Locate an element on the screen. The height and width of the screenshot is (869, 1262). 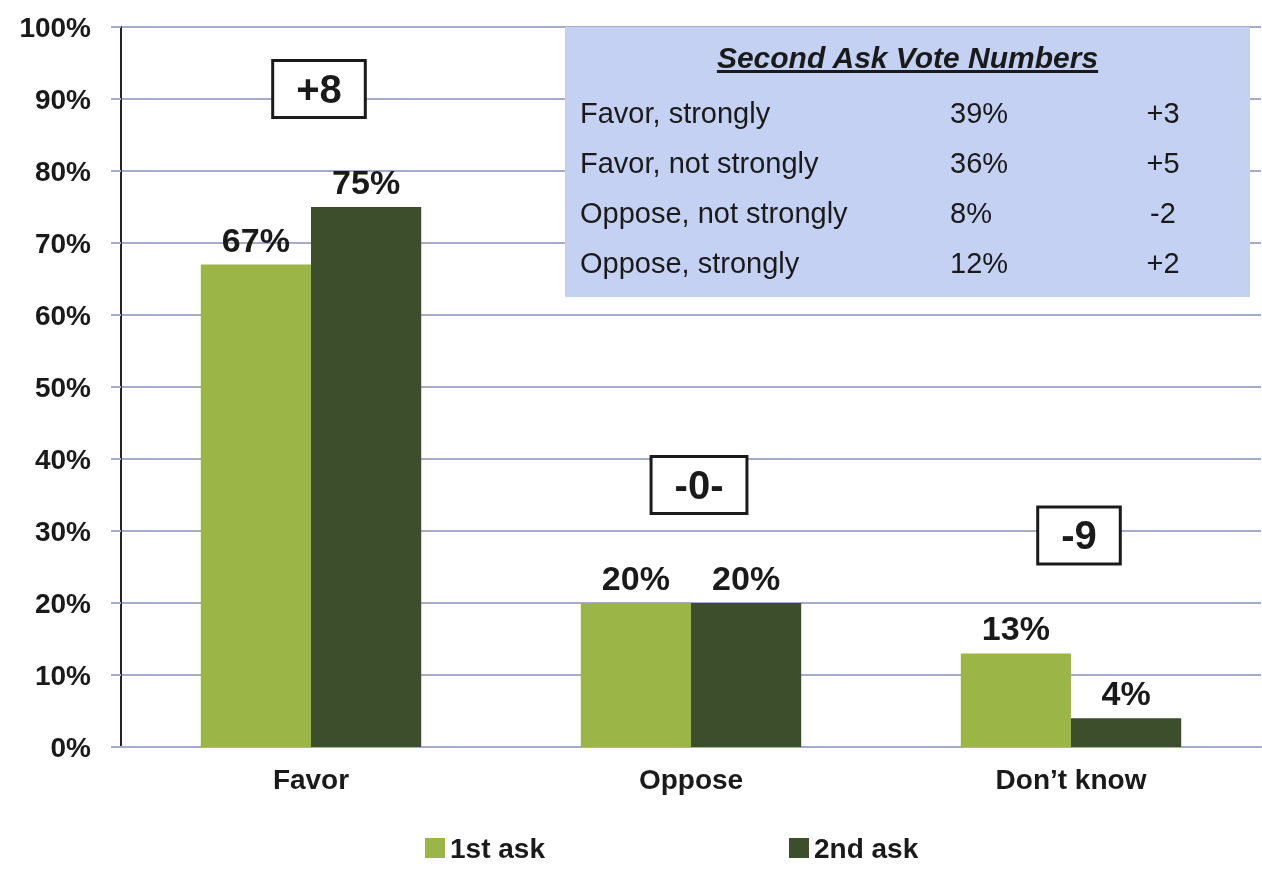
y-tick-label: 60% is located at coordinates (63, 315).